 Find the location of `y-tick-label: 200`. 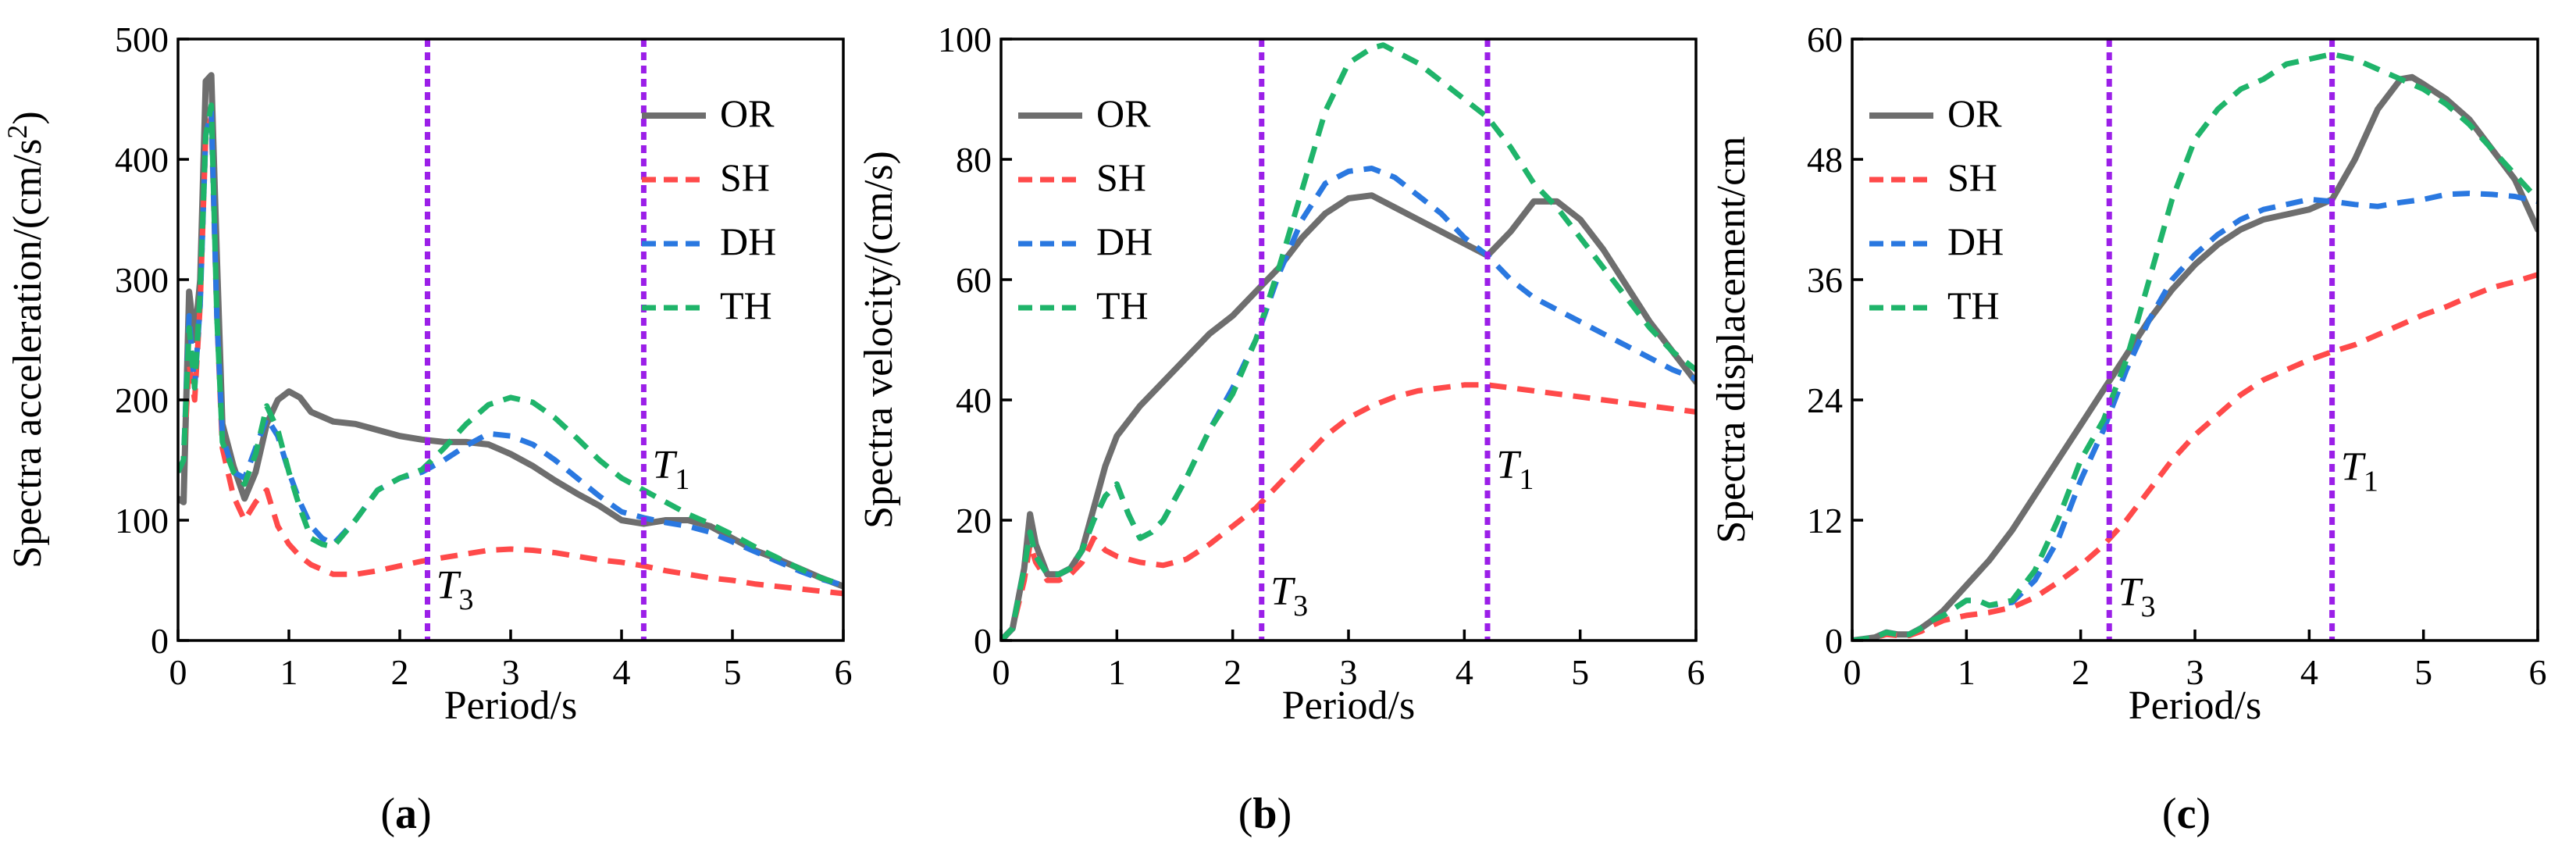

y-tick-label: 200 is located at coordinates (142, 400).